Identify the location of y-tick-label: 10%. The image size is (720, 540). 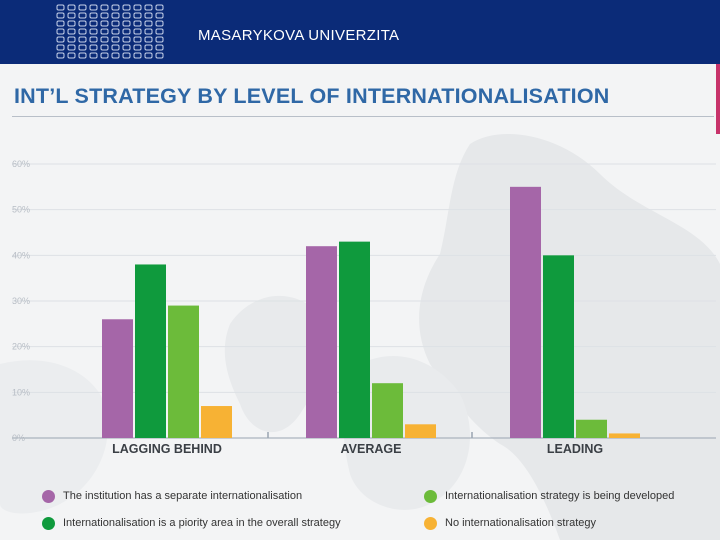
(21, 392).